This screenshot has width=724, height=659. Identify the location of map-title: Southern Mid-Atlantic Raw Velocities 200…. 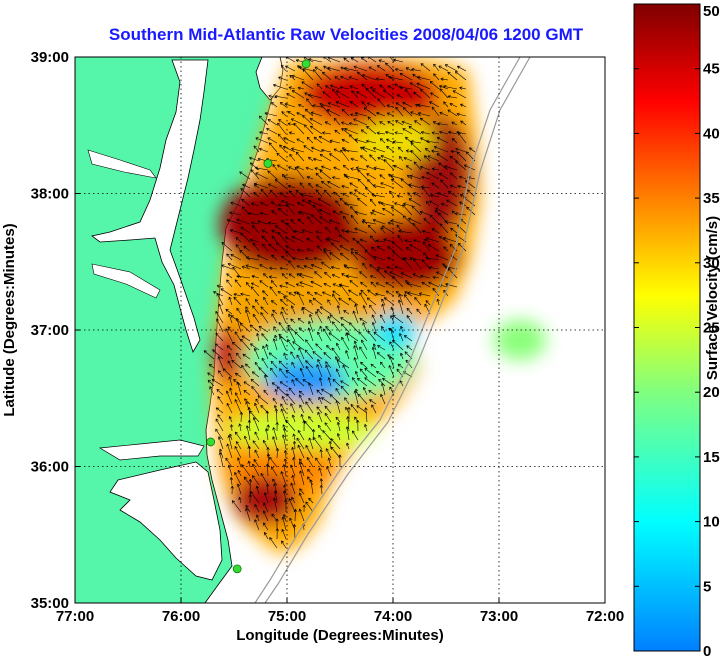
(346, 34).